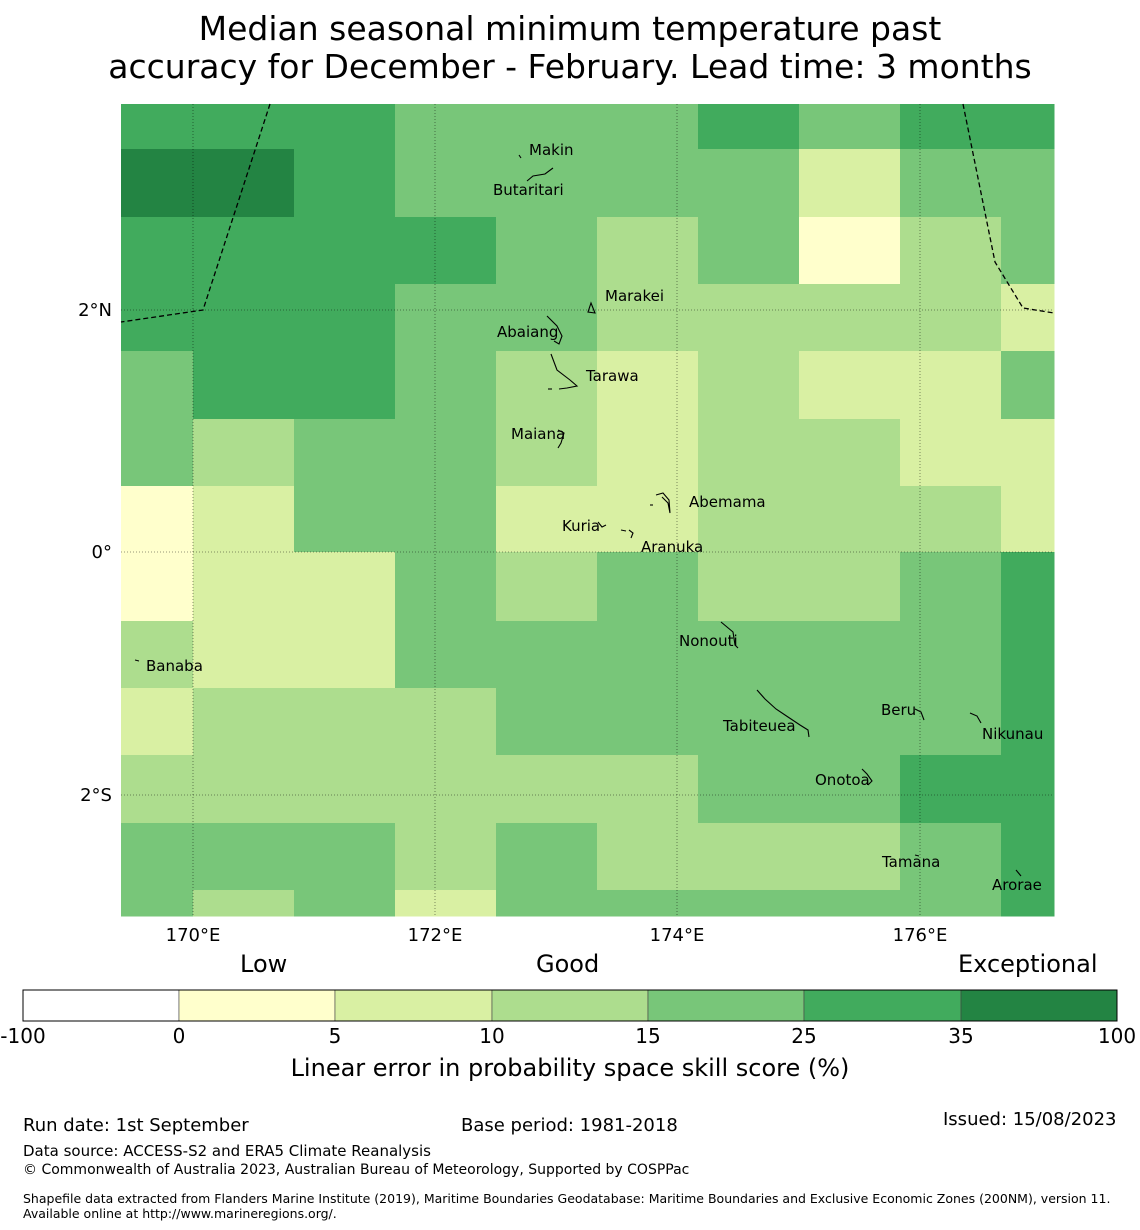 Image resolution: width=1140 pixels, height=1230 pixels. I want to click on lon-label: 172°E, so click(435, 935).